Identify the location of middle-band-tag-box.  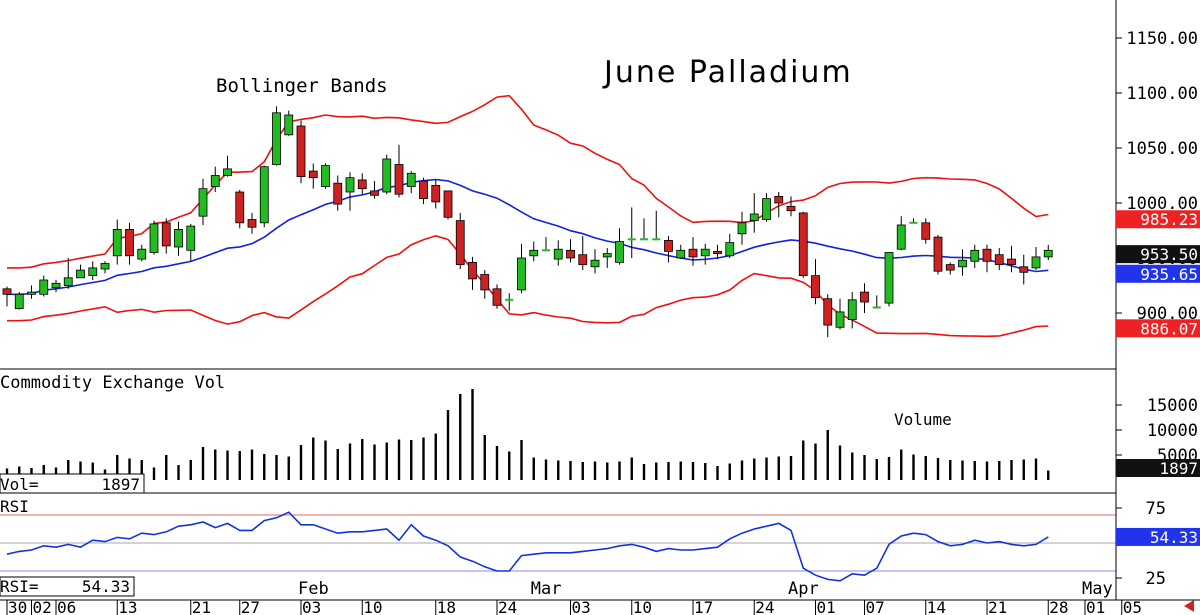
(1158, 273).